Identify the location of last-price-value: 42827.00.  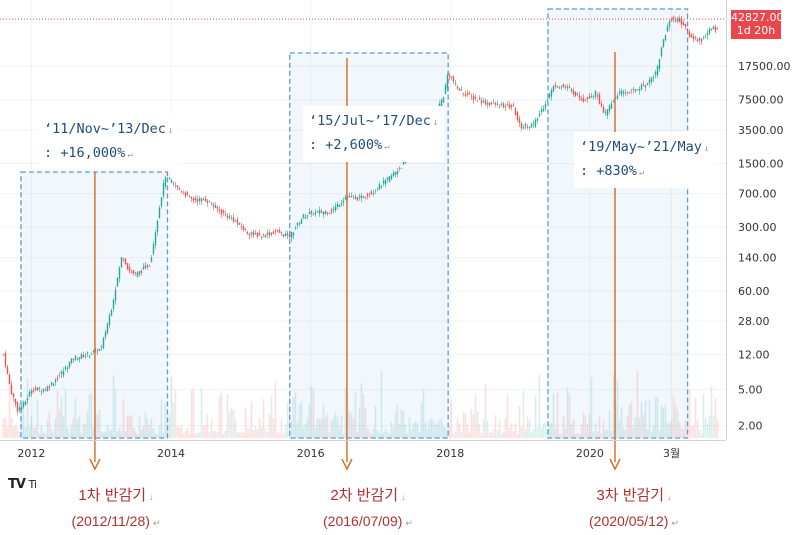
(757, 17).